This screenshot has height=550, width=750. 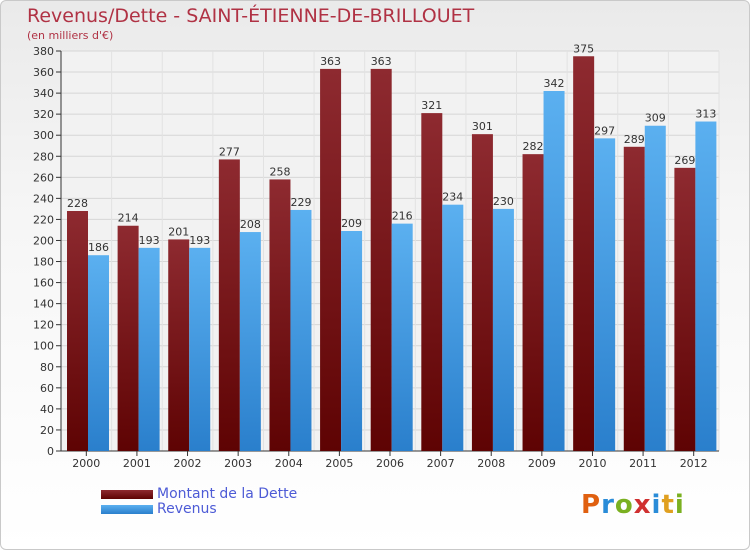 What do you see at coordinates (43, 114) in the screenshot?
I see `y-tick-label: 320` at bounding box center [43, 114].